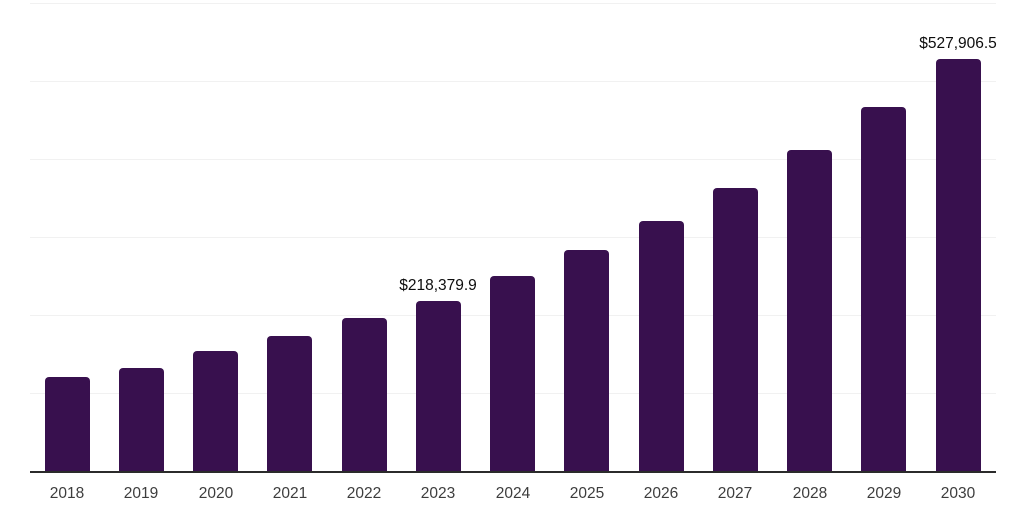 The height and width of the screenshot is (512, 1024). Describe the element at coordinates (735, 329) in the screenshot. I see `bar-2027` at that location.